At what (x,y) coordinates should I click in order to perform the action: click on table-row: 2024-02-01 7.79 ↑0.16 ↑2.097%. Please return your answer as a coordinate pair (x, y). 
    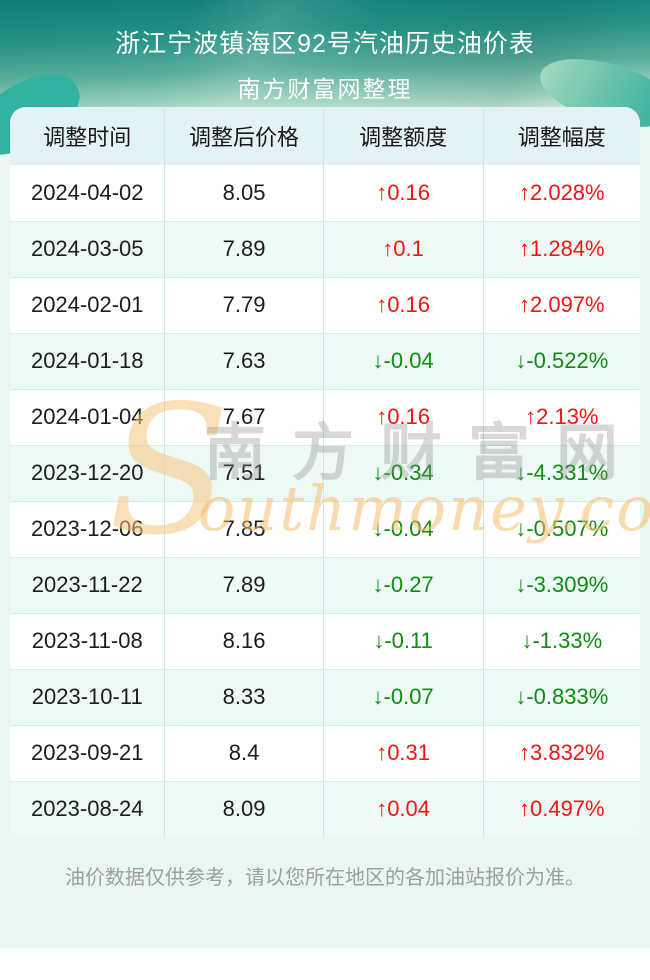
    Looking at the image, I should click on (325, 304).